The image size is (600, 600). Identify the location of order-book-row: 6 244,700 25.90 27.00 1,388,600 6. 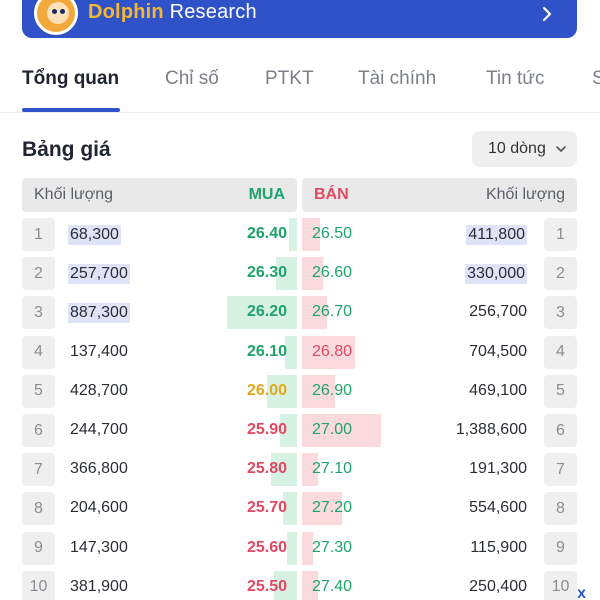
(300, 431).